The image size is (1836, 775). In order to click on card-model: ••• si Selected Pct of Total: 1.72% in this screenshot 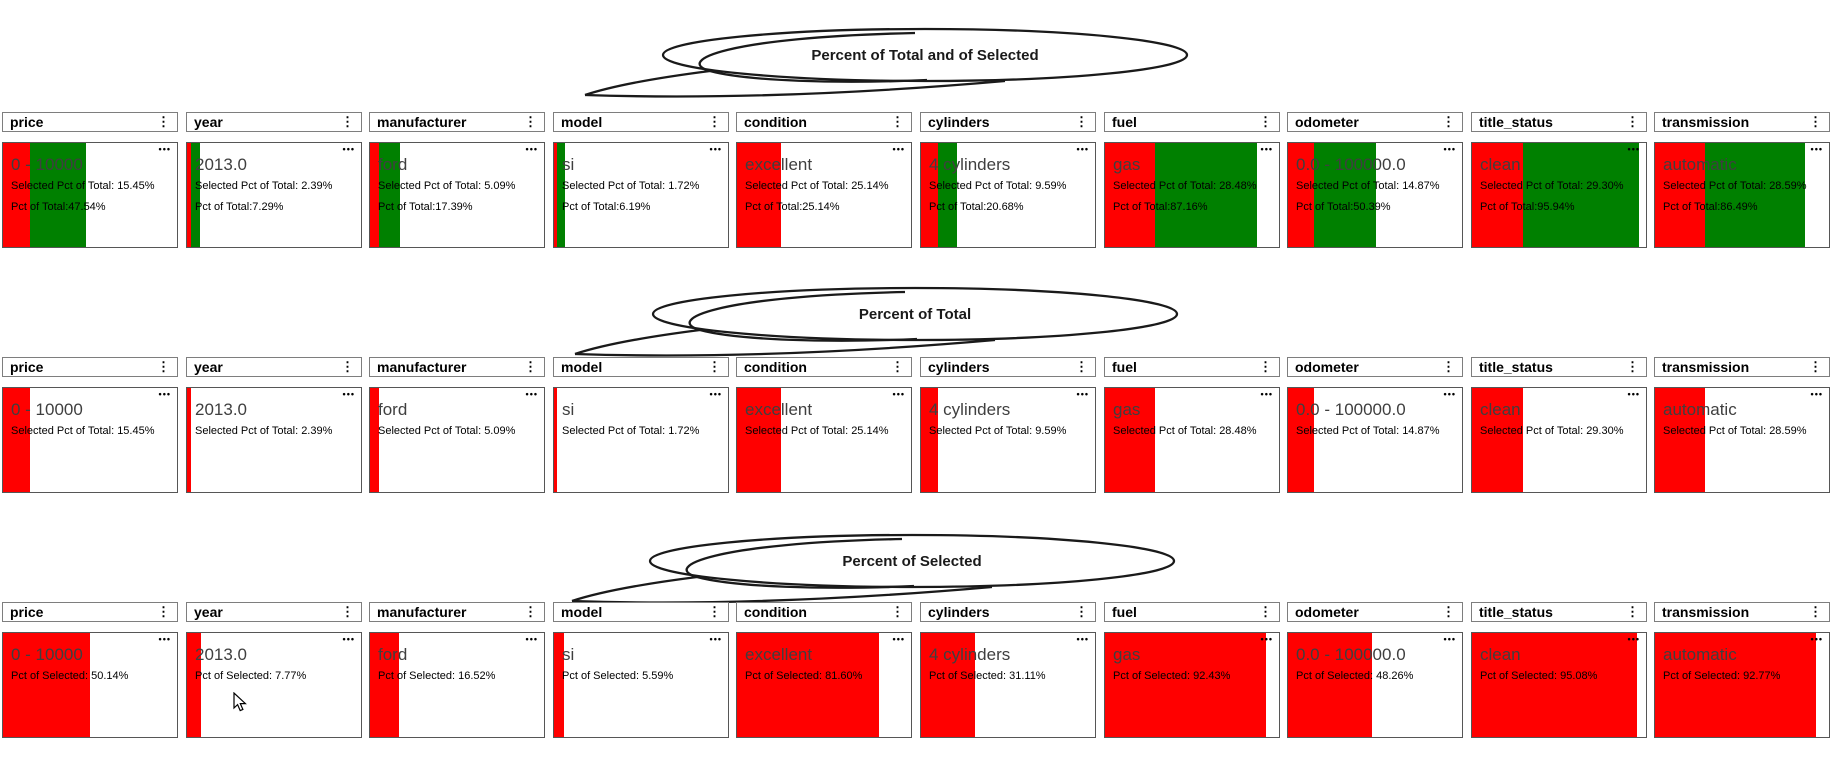, I will do `click(641, 440)`.